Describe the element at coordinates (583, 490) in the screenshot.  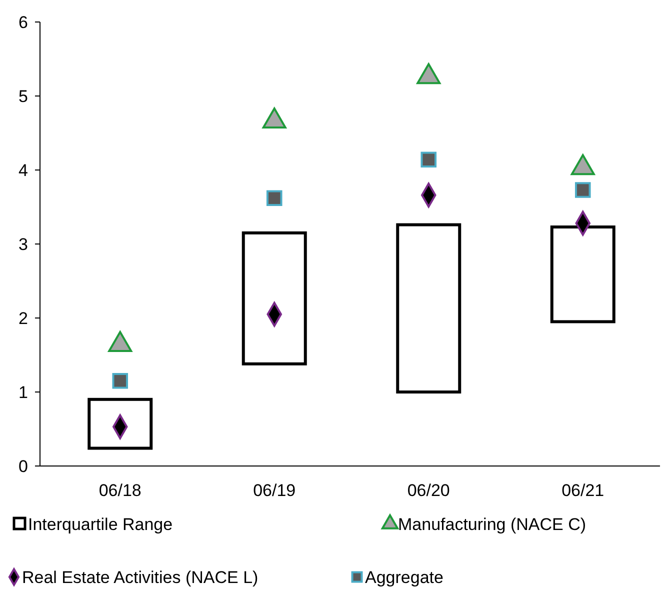
I see `x-tick-label: 06/21` at that location.